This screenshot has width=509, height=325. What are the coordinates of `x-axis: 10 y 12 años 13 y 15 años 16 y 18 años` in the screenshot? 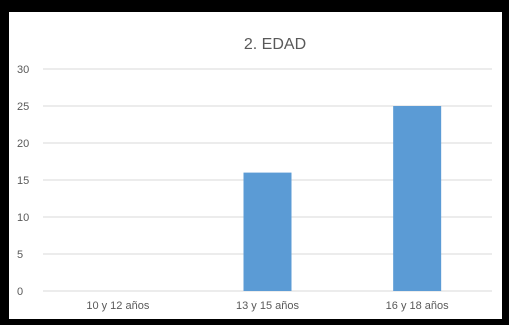 It's located at (267, 306).